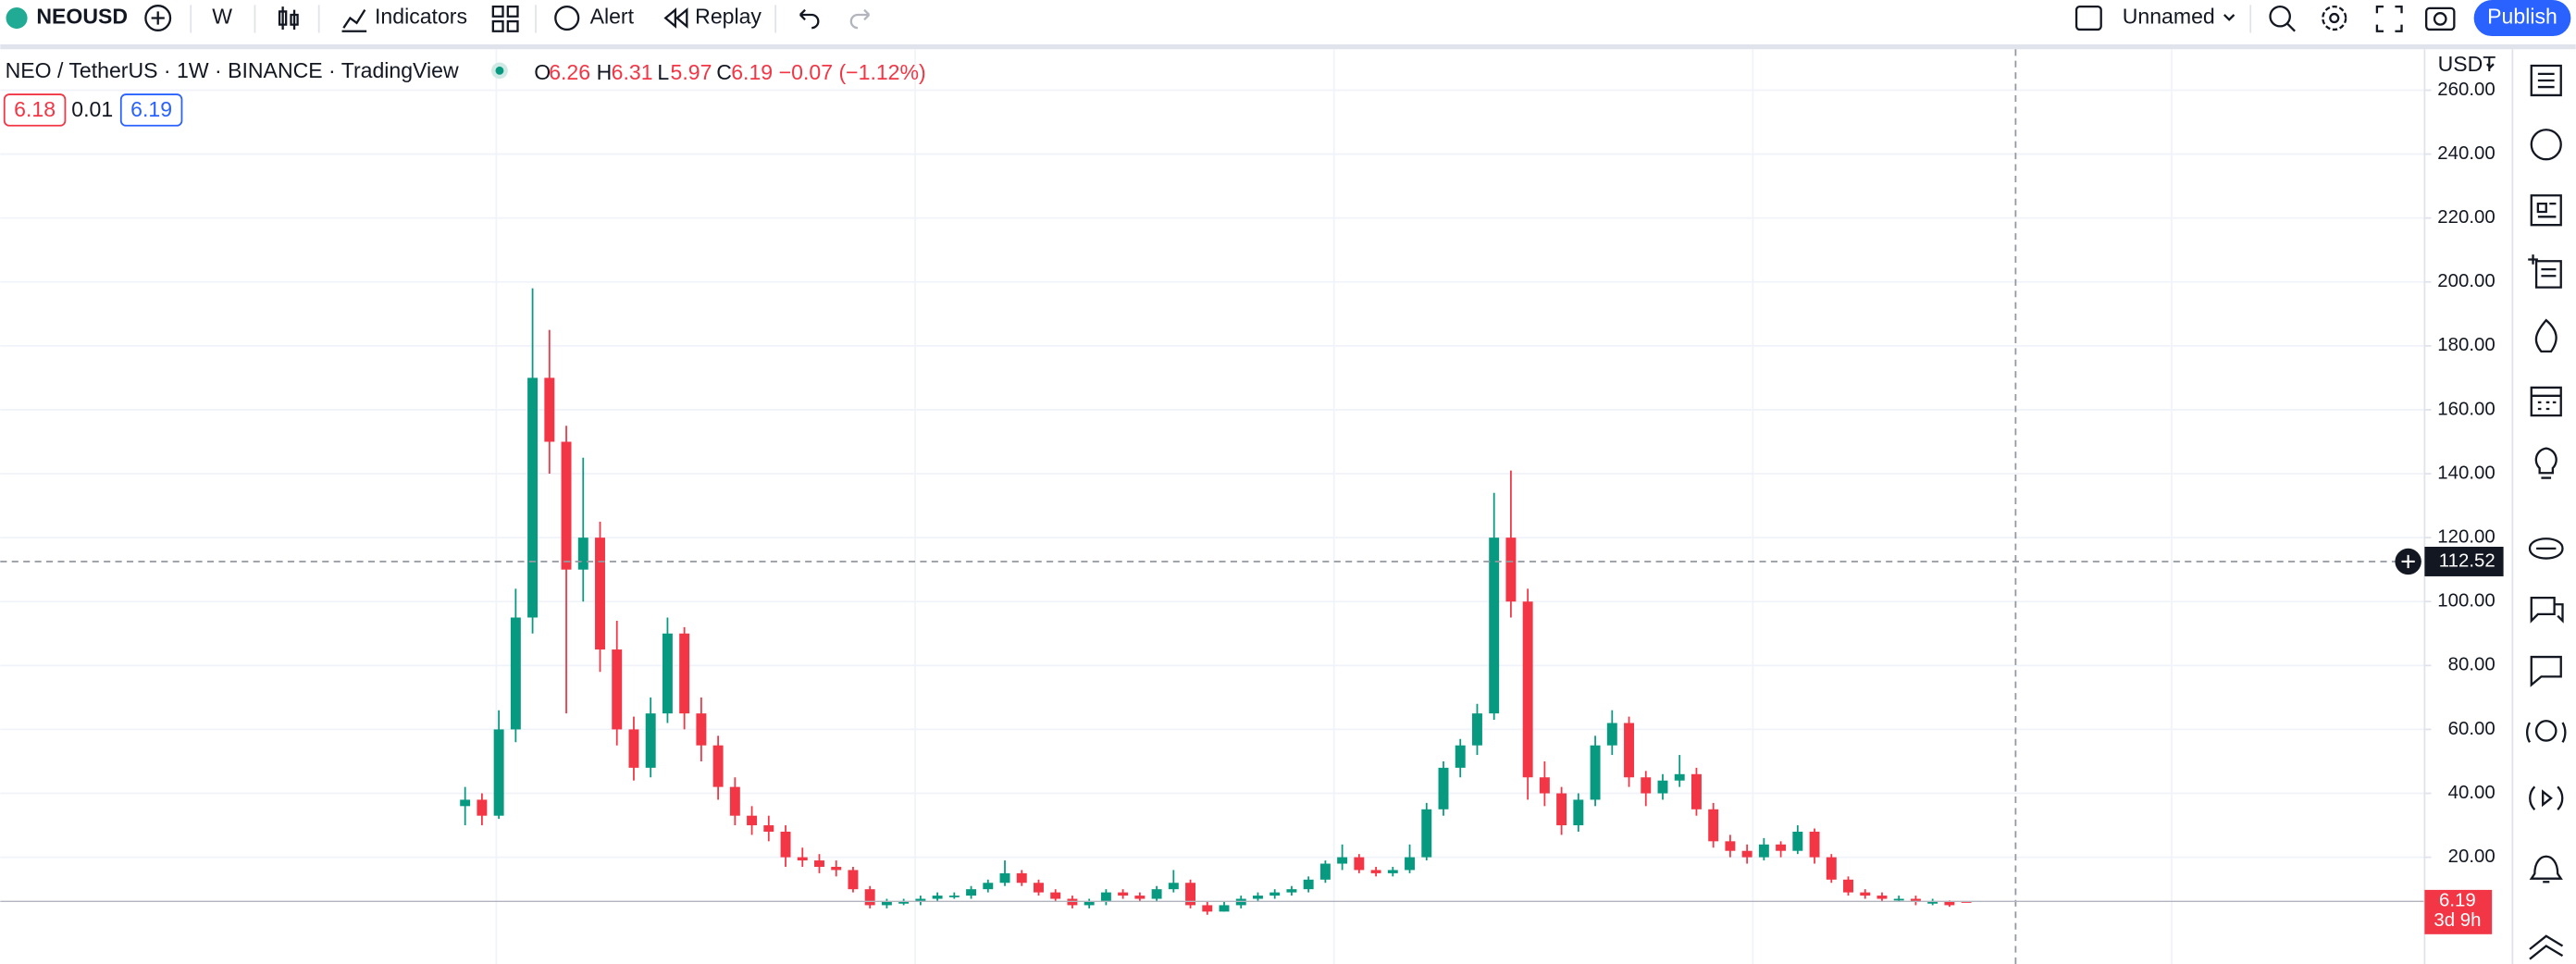 This screenshot has height=964, width=2576. What do you see at coordinates (2546, 549) in the screenshot?
I see `chats` at bounding box center [2546, 549].